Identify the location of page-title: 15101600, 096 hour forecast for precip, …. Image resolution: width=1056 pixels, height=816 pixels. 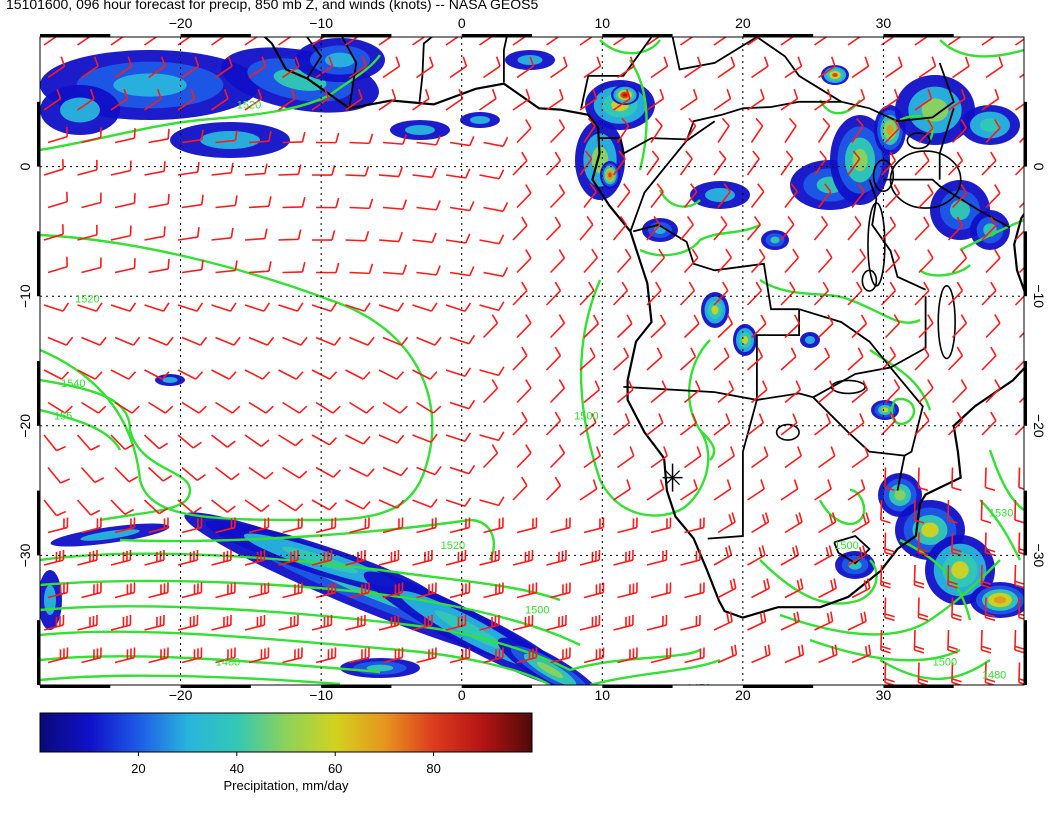
(272, 6).